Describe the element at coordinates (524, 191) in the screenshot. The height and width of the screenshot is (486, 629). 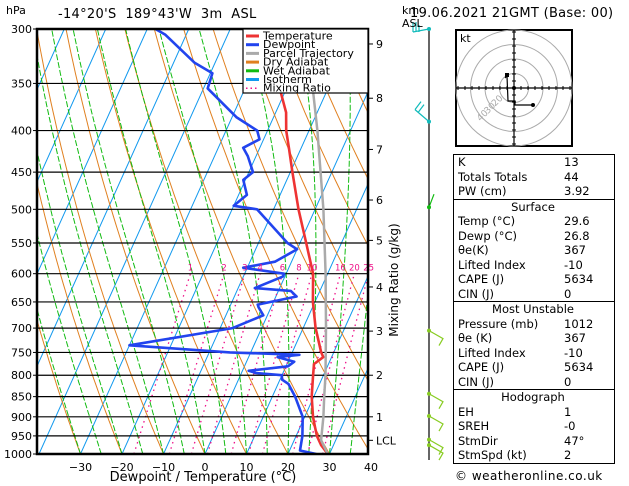
I see `index-row: PW (cm) 3.92` at that location.